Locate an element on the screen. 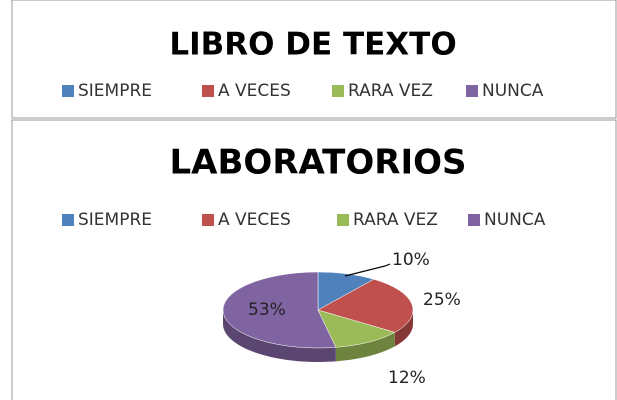 Image resolution: width=617 pixels, height=400 pixels. data-label: 10% is located at coordinates (411, 260).